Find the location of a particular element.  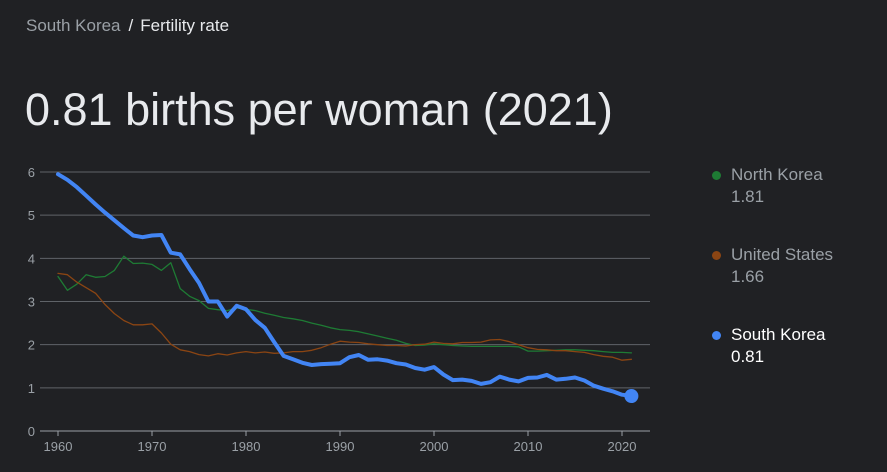

x-tick-label: 1960 is located at coordinates (58, 446).